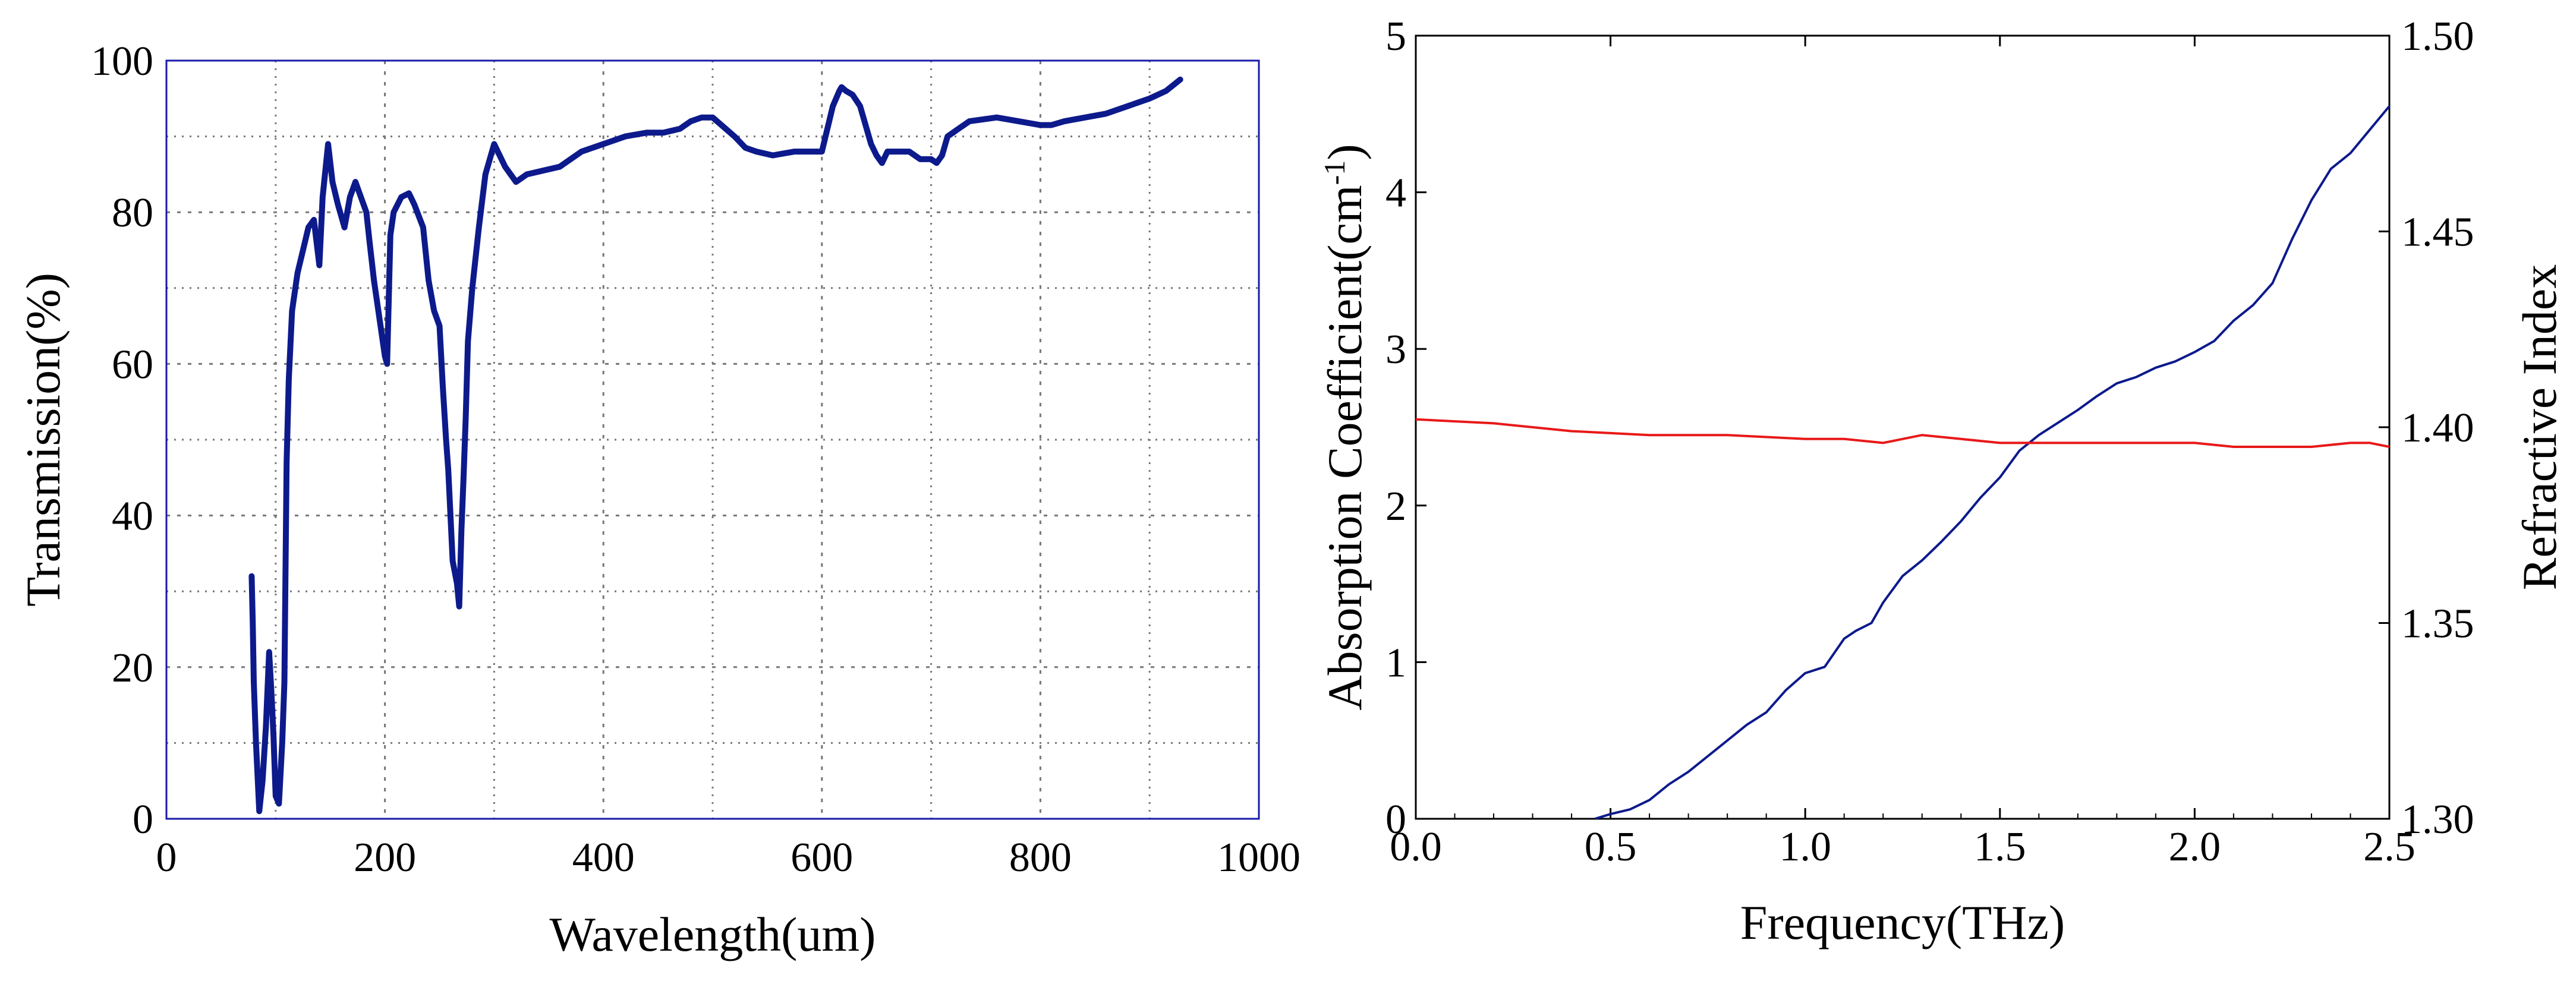 Image resolution: width=2576 pixels, height=981 pixels. I want to click on absorption-y-axis-title-close: ), so click(1345, 152).